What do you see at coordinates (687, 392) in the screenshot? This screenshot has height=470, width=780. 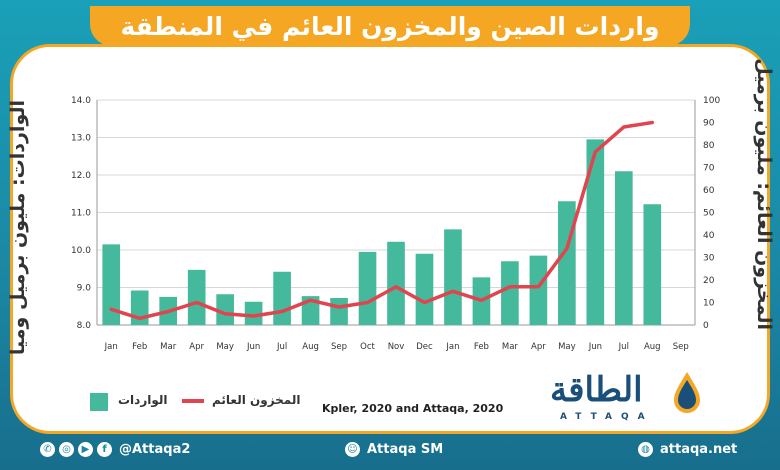 I see `logo-drop-icon` at bounding box center [687, 392].